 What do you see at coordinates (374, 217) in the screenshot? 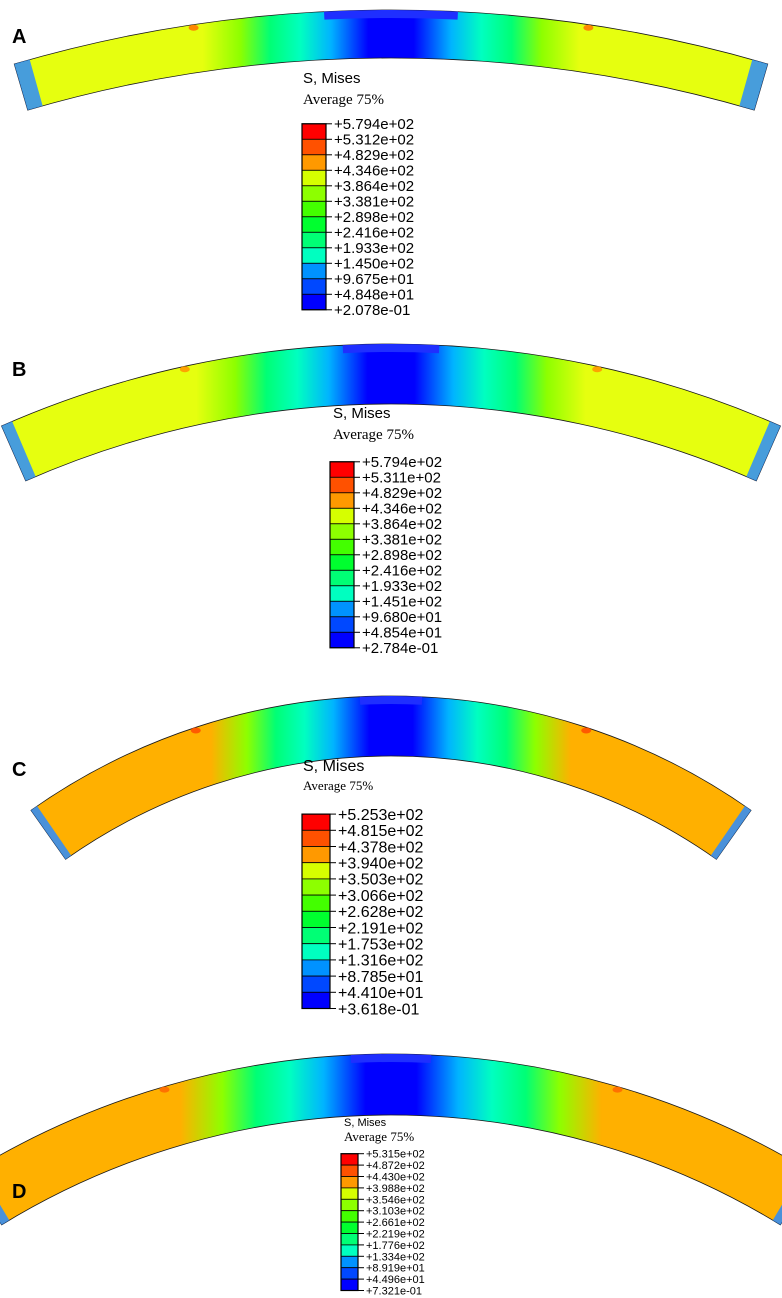
I see `legend-value-label: +2.898e+02` at bounding box center [374, 217].